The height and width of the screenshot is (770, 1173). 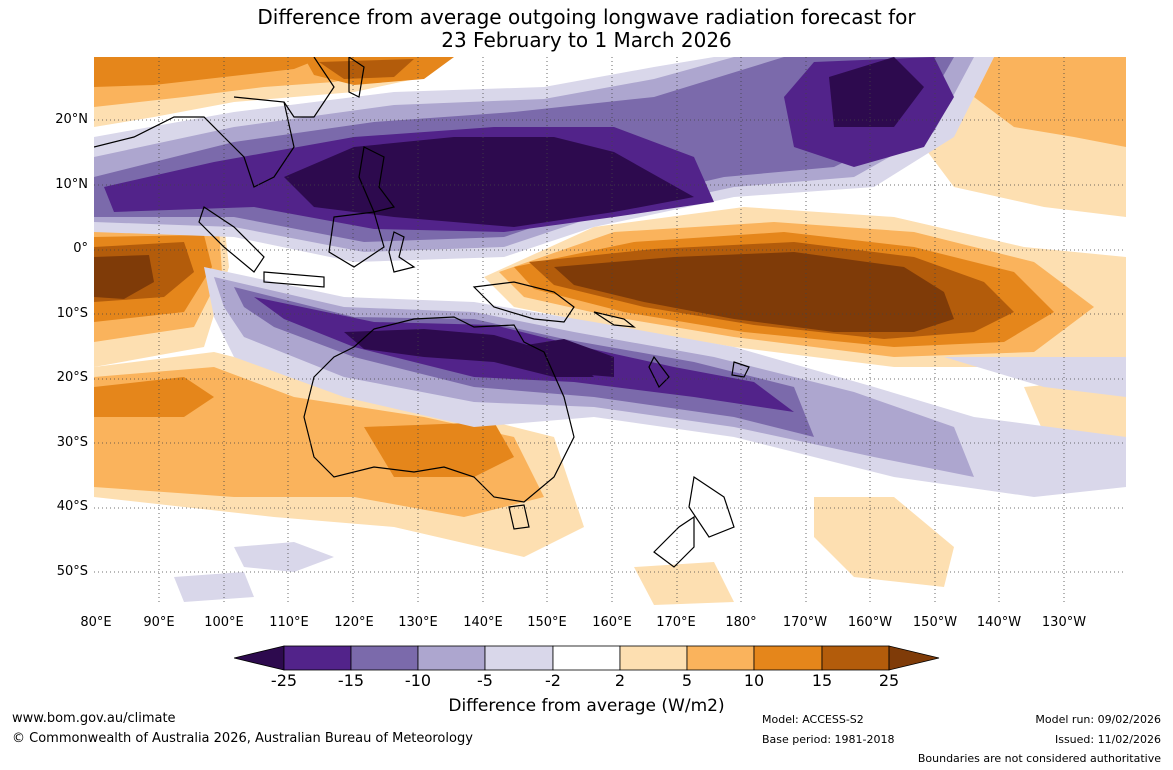 I want to click on anomaly-se-band, so click(x=1035, y=377).